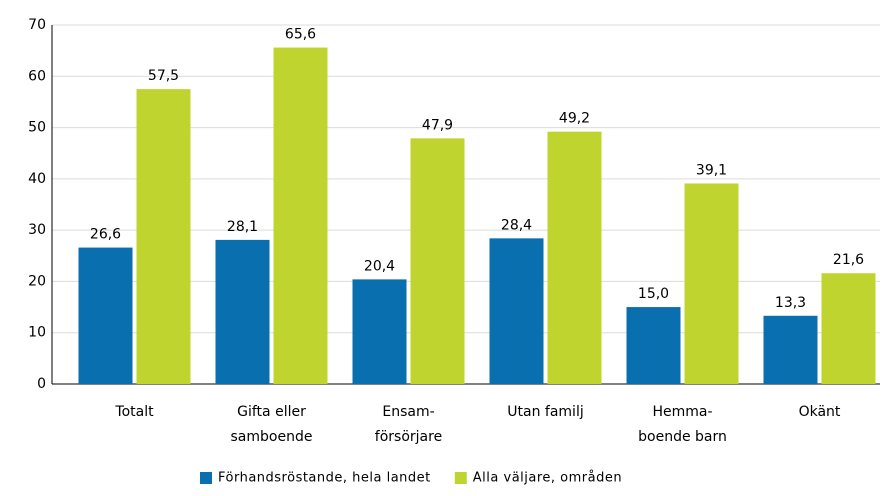 Image resolution: width=890 pixels, height=496 pixels. I want to click on data-label: 49,2, so click(574, 119).